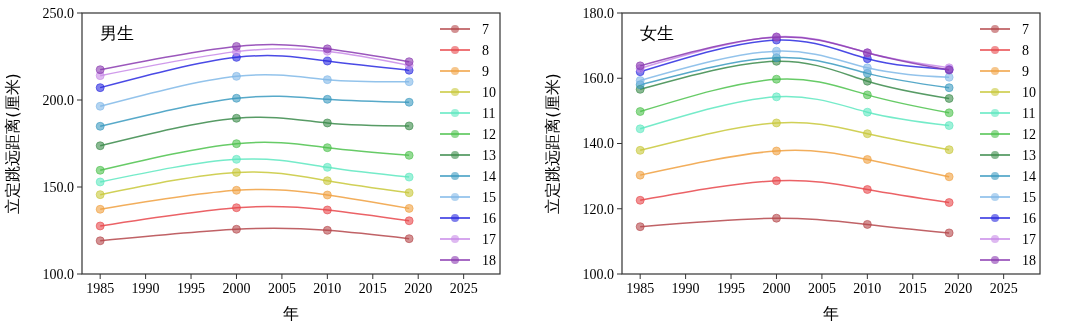 The height and width of the screenshot is (329, 1080). I want to click on legend-label: 17, so click(1029, 239).